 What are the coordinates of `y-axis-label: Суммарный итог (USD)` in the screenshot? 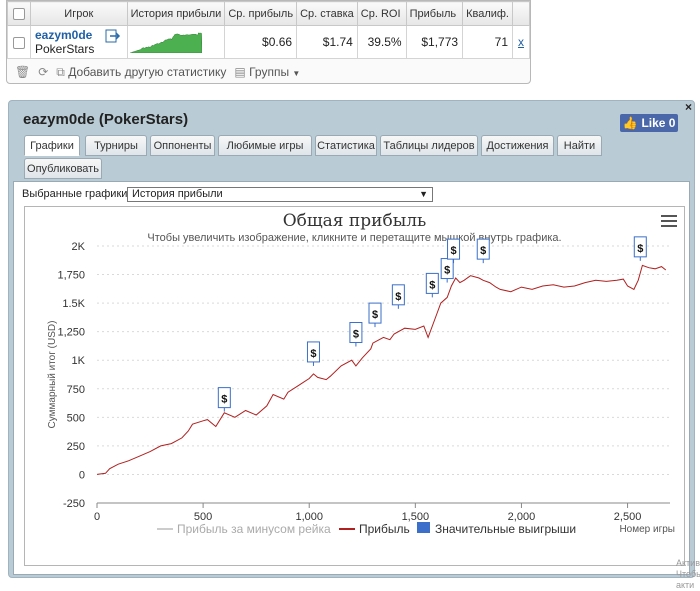 It's located at (52, 375).